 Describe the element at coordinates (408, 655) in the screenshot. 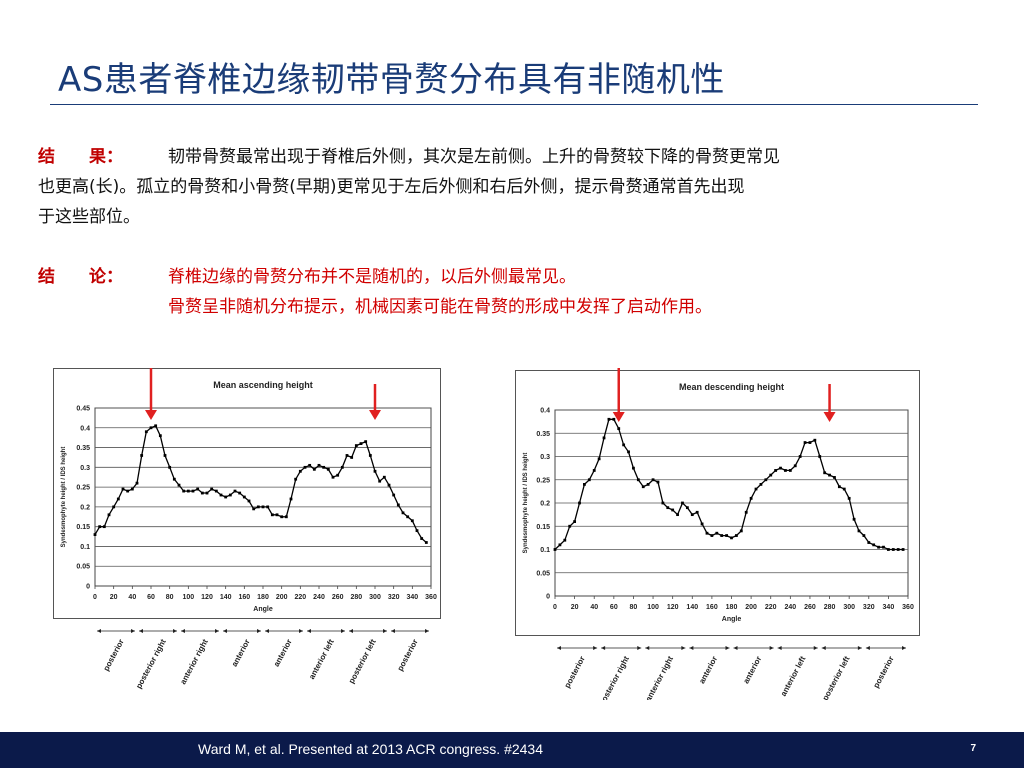

I see `region-label: posterior` at that location.